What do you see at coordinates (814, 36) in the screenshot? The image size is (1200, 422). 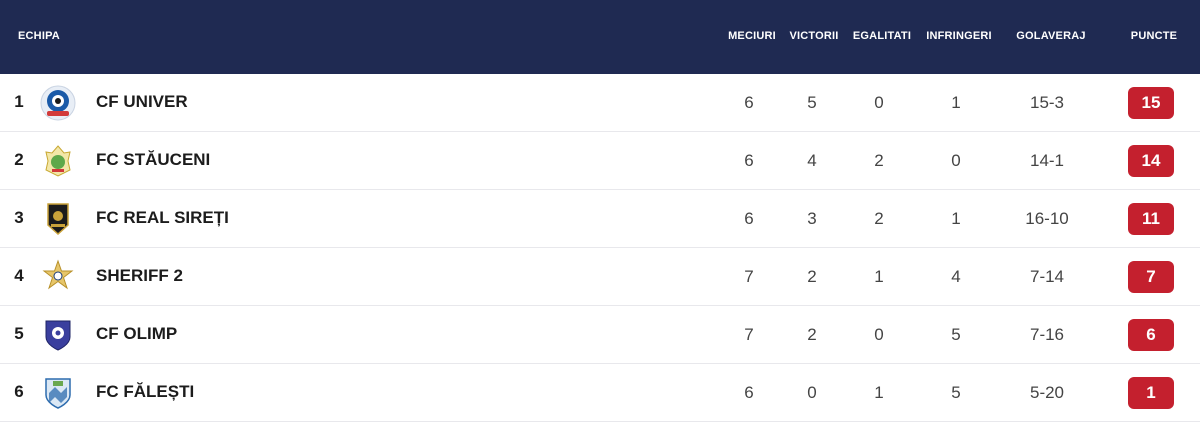 I see `header-wins: VICTORII` at bounding box center [814, 36].